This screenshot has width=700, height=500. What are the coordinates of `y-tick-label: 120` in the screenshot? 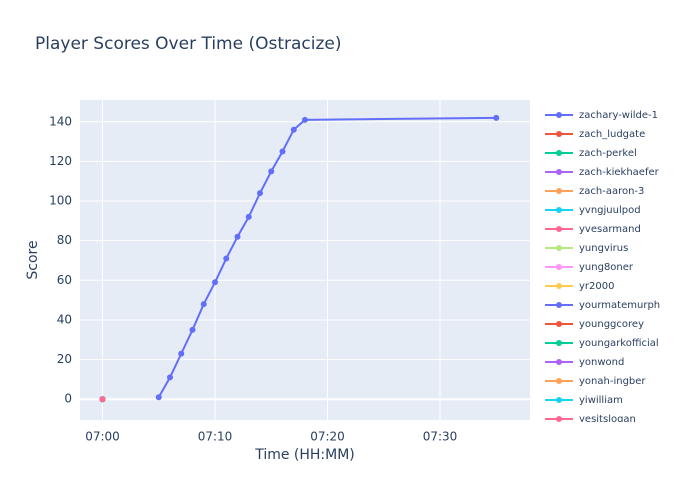 It's located at (60, 161).